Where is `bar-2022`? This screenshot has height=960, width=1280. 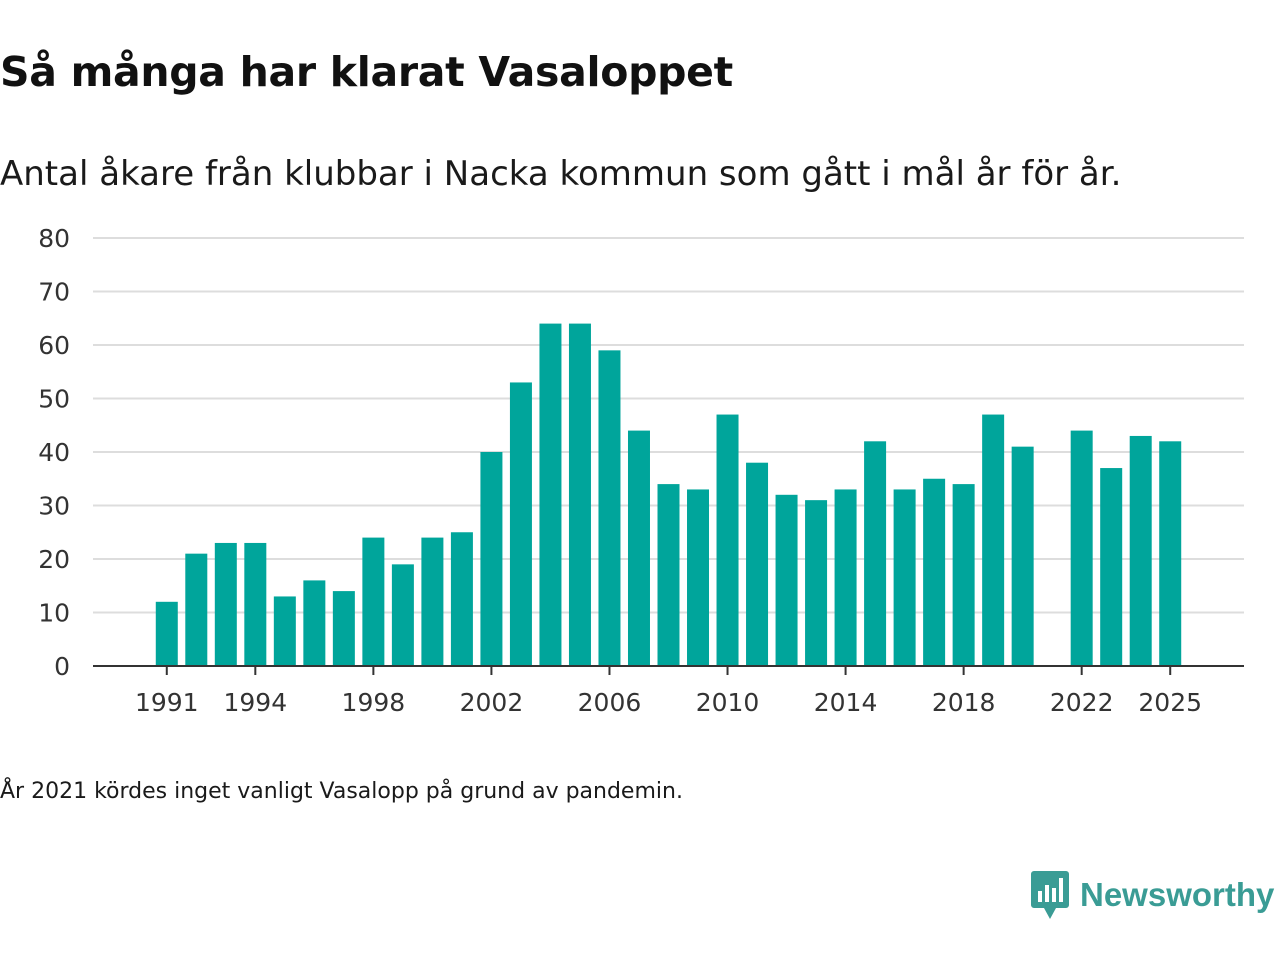
bar-2022 is located at coordinates (1081, 548).